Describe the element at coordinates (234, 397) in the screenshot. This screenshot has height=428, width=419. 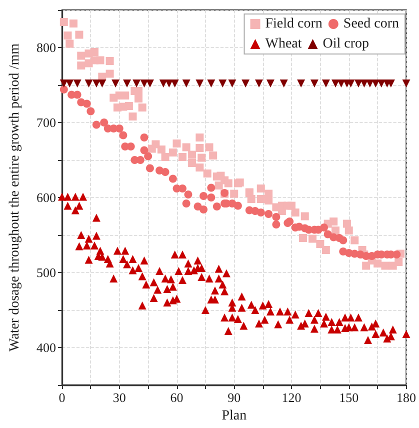
I see `x-tick-label: 90` at that location.